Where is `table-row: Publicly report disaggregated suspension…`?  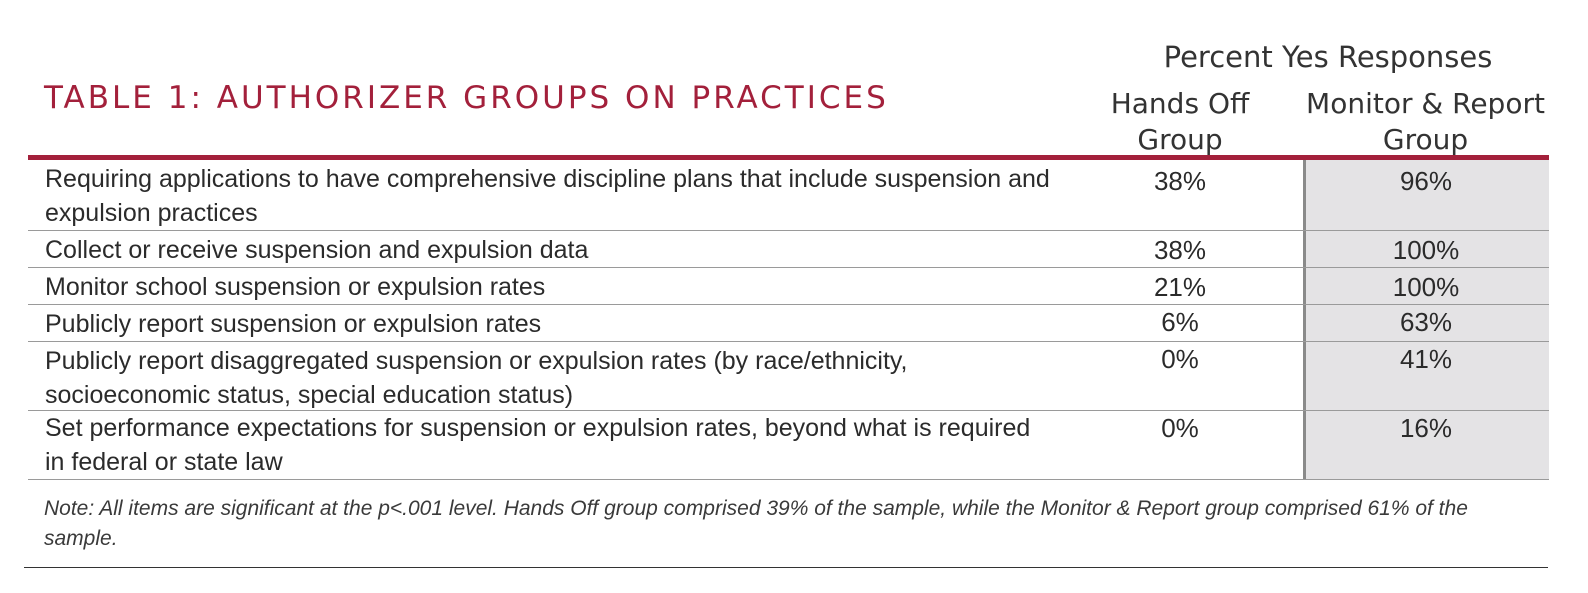
table-row: Publicly report disaggregated suspension… is located at coordinates (788, 376).